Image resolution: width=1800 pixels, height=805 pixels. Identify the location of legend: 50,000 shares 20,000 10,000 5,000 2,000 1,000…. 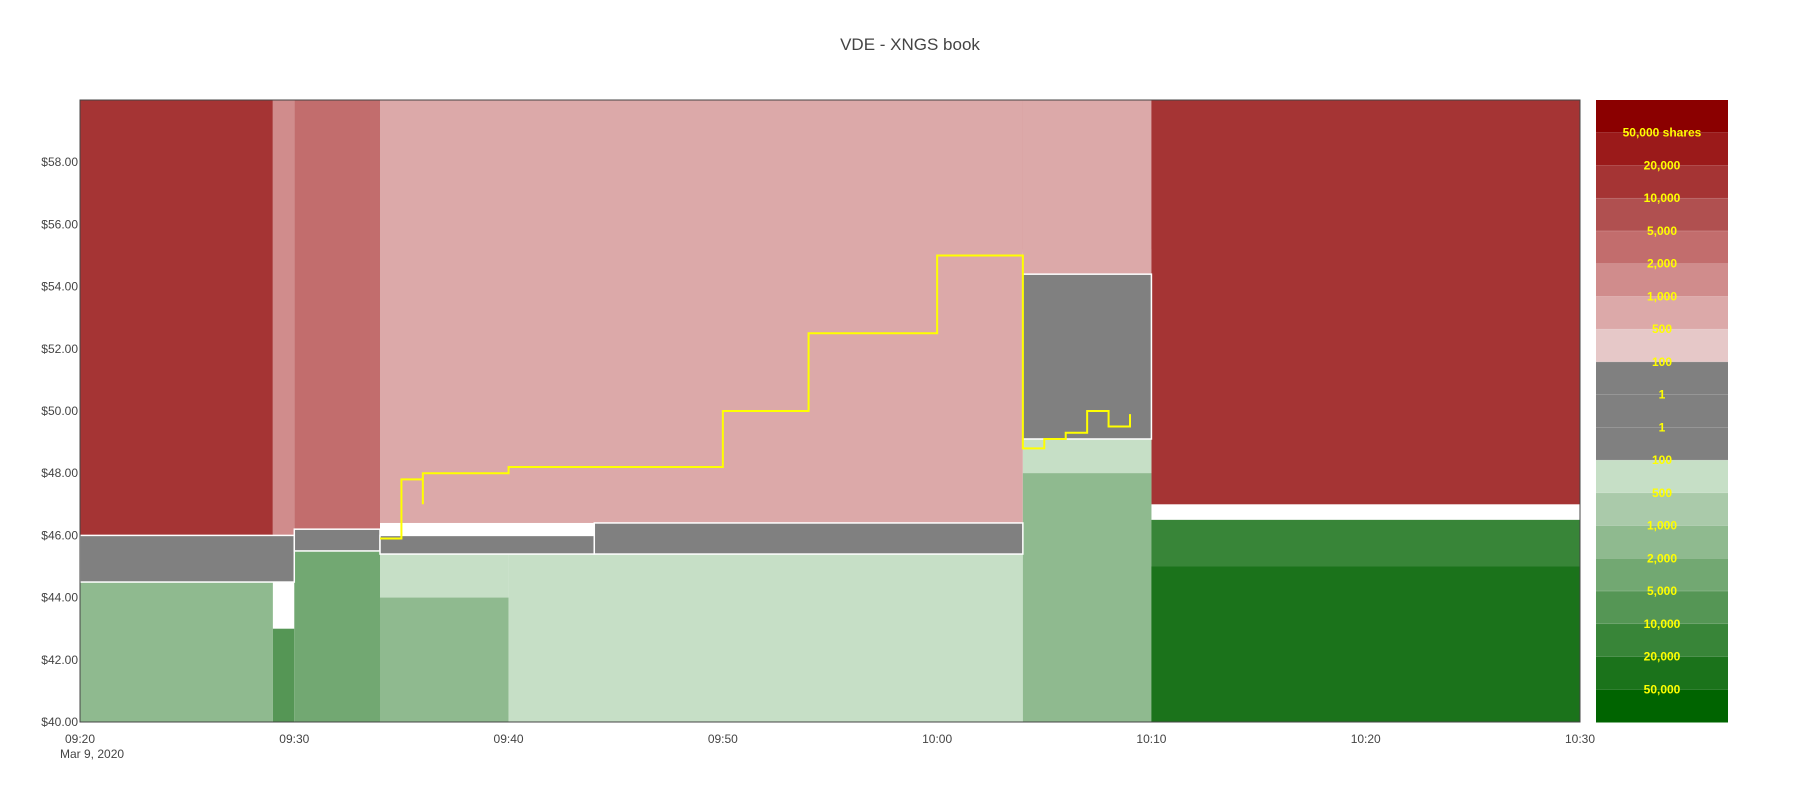
(1662, 411).